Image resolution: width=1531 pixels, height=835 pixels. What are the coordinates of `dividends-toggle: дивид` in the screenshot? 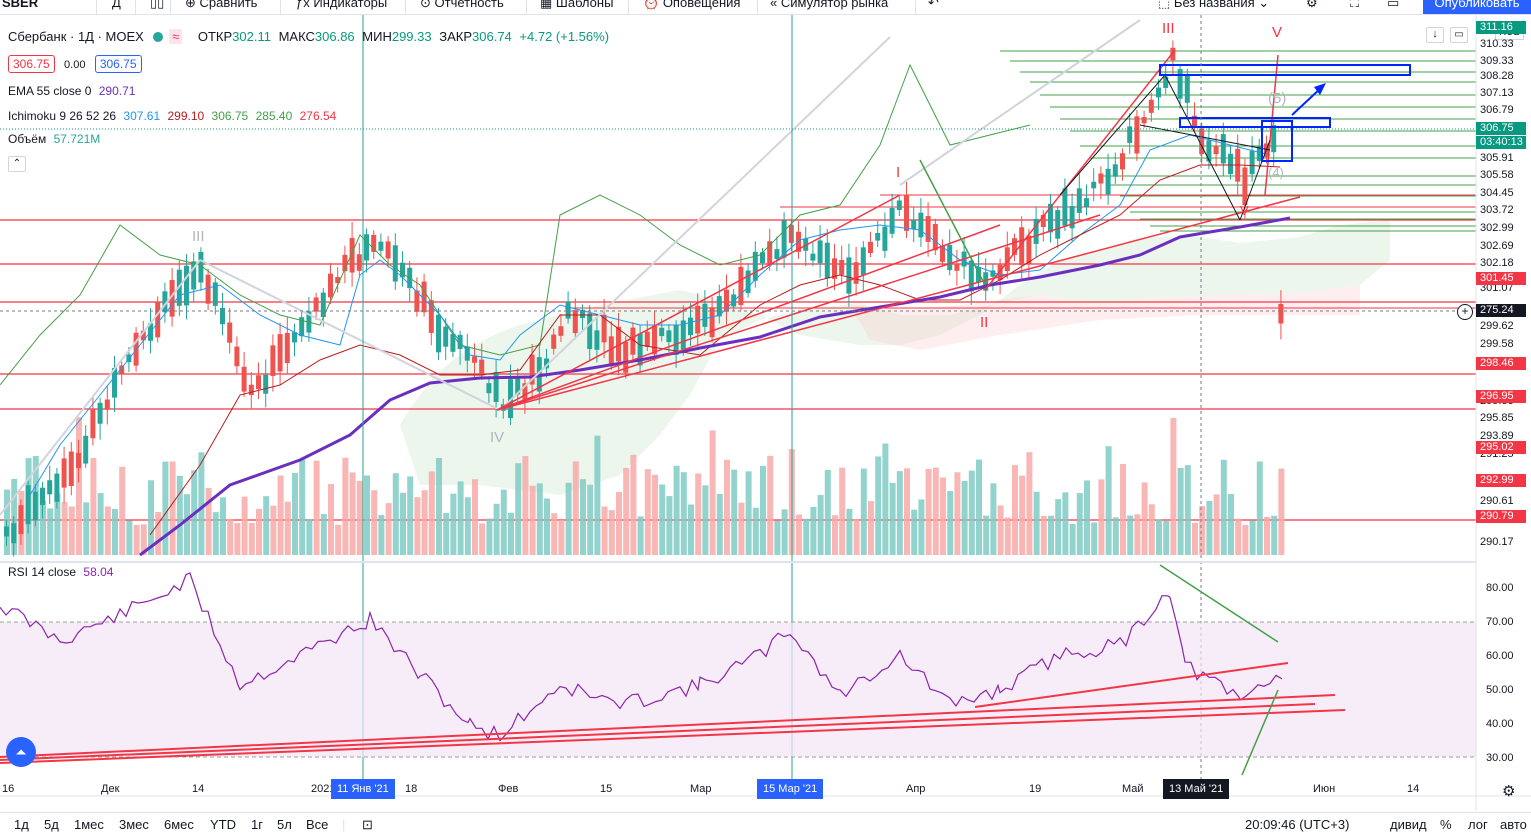 It's located at (1408, 824).